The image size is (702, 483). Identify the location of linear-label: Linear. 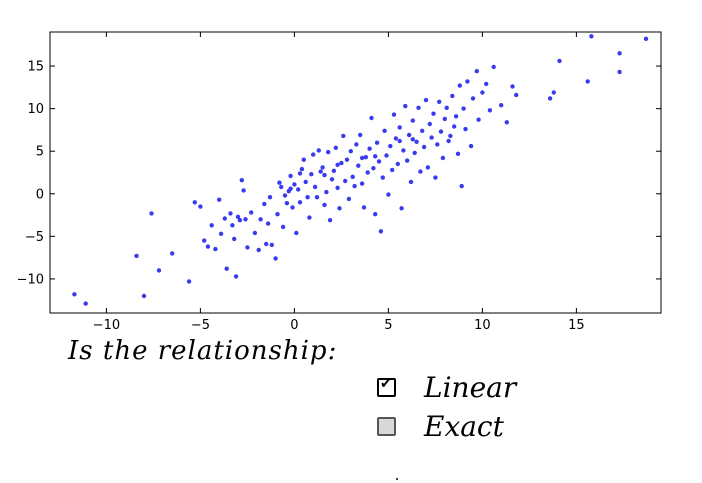
(470, 387).